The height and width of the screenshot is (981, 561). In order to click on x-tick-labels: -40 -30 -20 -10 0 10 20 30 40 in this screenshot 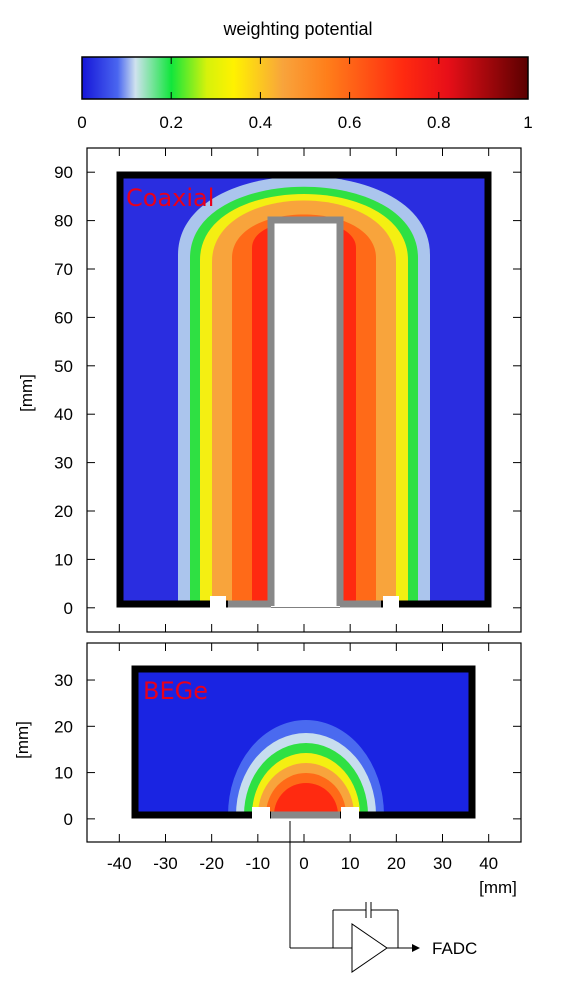, I will do `click(302, 863)`.